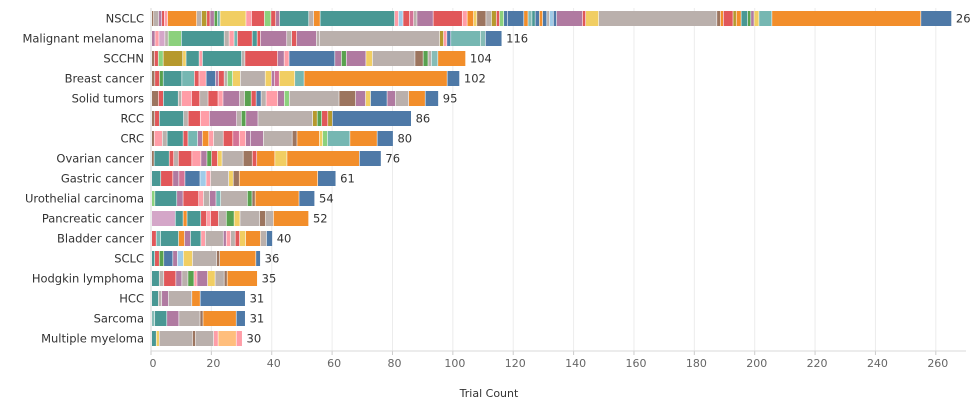  What do you see at coordinates (320, 219) in the screenshot?
I see `value-label: 52` at bounding box center [320, 219].